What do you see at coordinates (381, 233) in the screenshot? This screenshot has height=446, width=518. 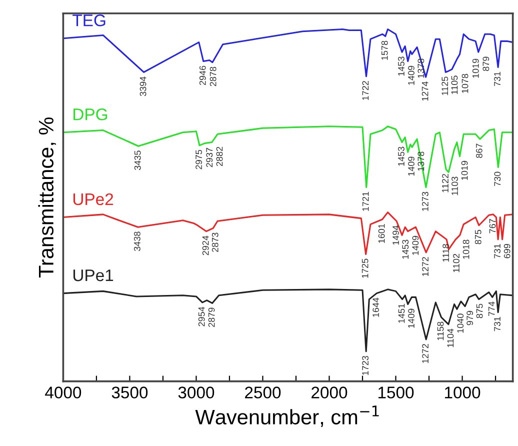 I see `annotation: 1601` at bounding box center [381, 233].